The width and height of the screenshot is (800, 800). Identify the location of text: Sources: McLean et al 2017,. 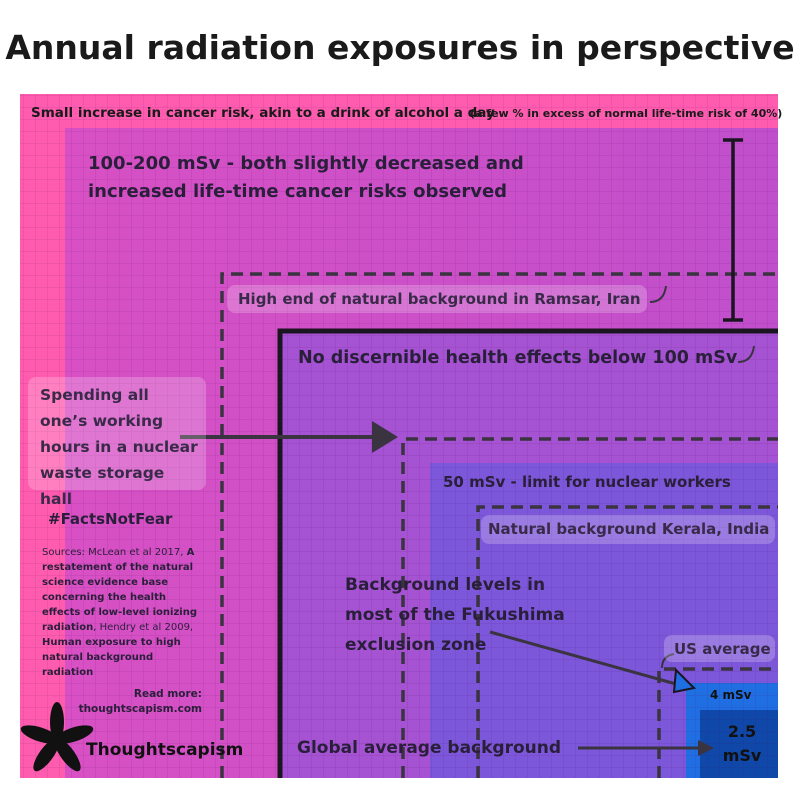
(114, 552).